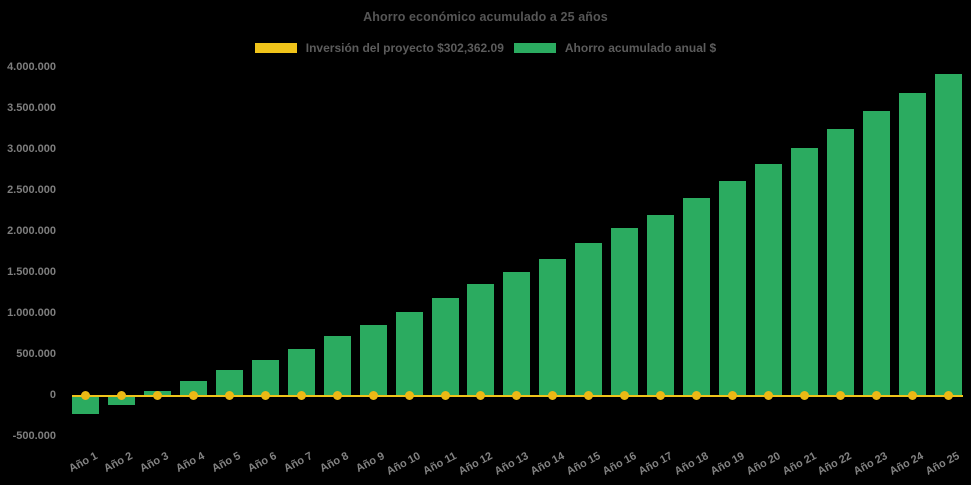 This screenshot has height=485, width=971. I want to click on bar-año-9, so click(373, 360).